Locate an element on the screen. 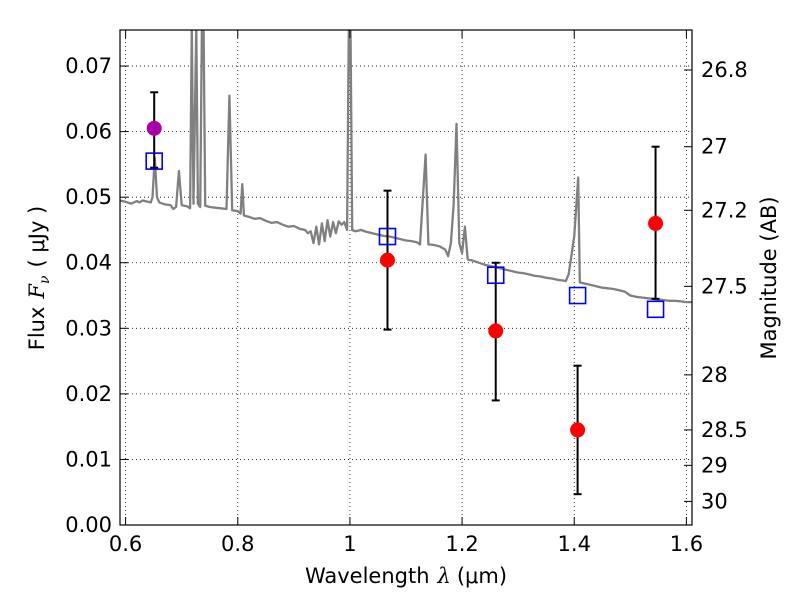 Image resolution: width=800 pixels, height=600 pixels. x-tick-label: 1.6 is located at coordinates (686, 544).